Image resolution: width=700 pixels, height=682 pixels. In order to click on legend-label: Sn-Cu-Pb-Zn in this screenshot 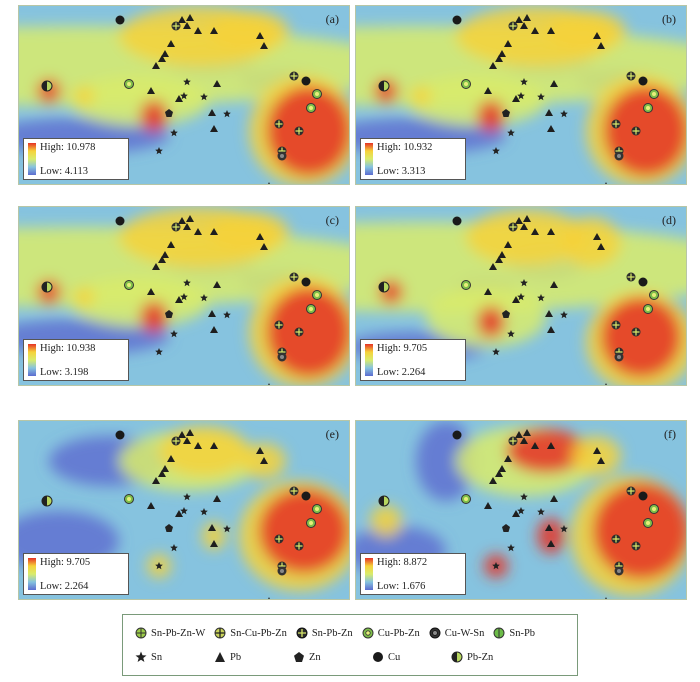, I will do `click(258, 633)`.